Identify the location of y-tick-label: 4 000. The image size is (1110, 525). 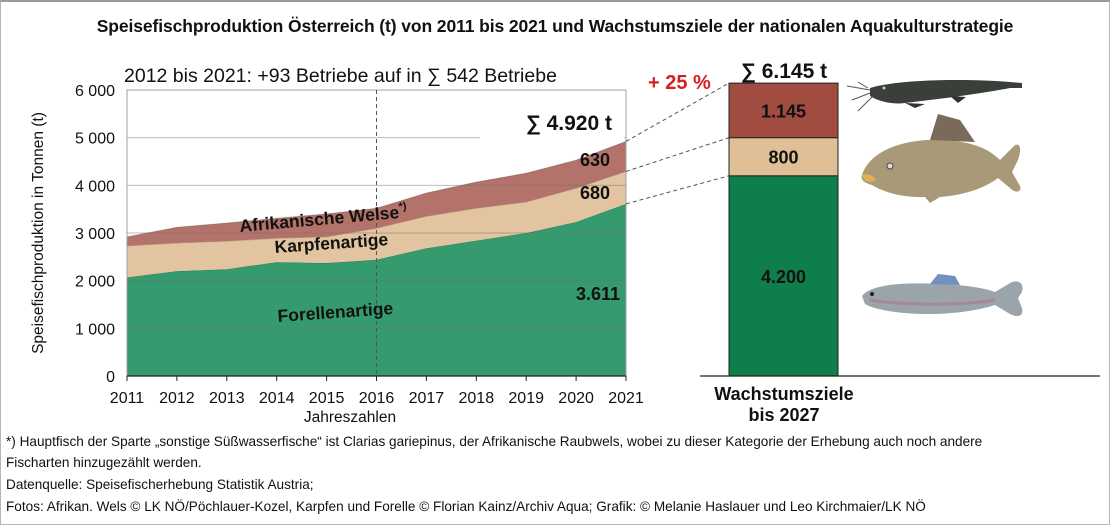
(95, 186).